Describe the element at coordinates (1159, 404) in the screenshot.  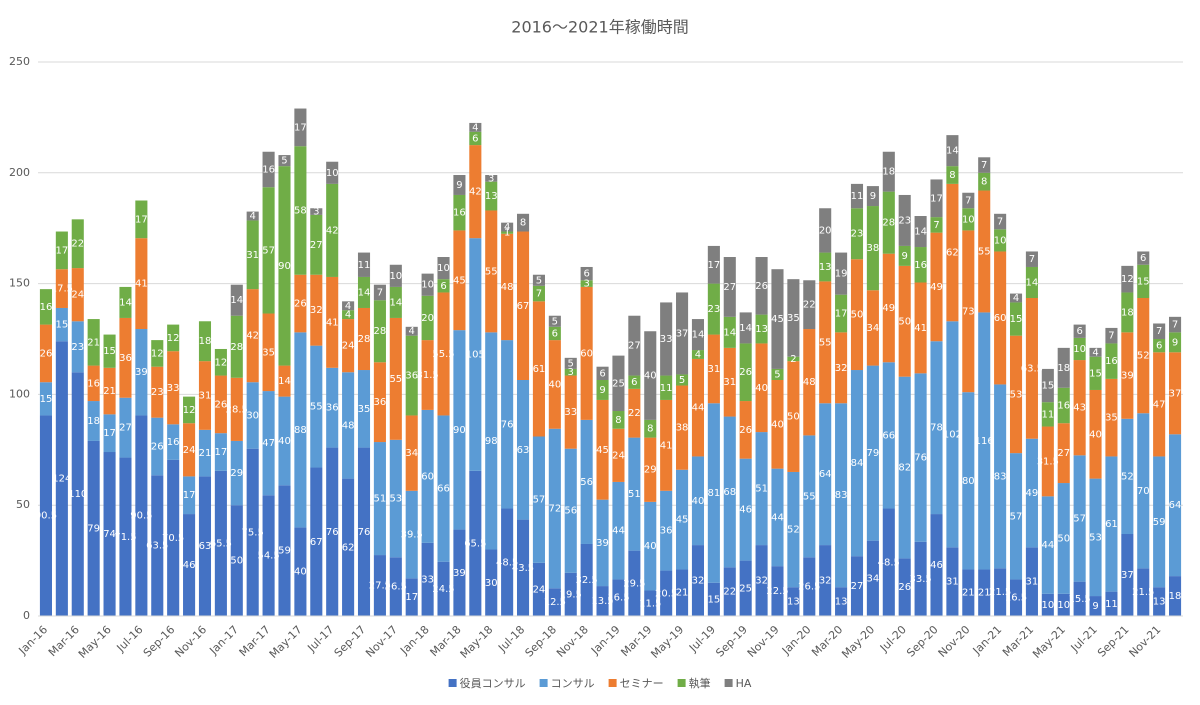
I see `value-label: 47` at that location.